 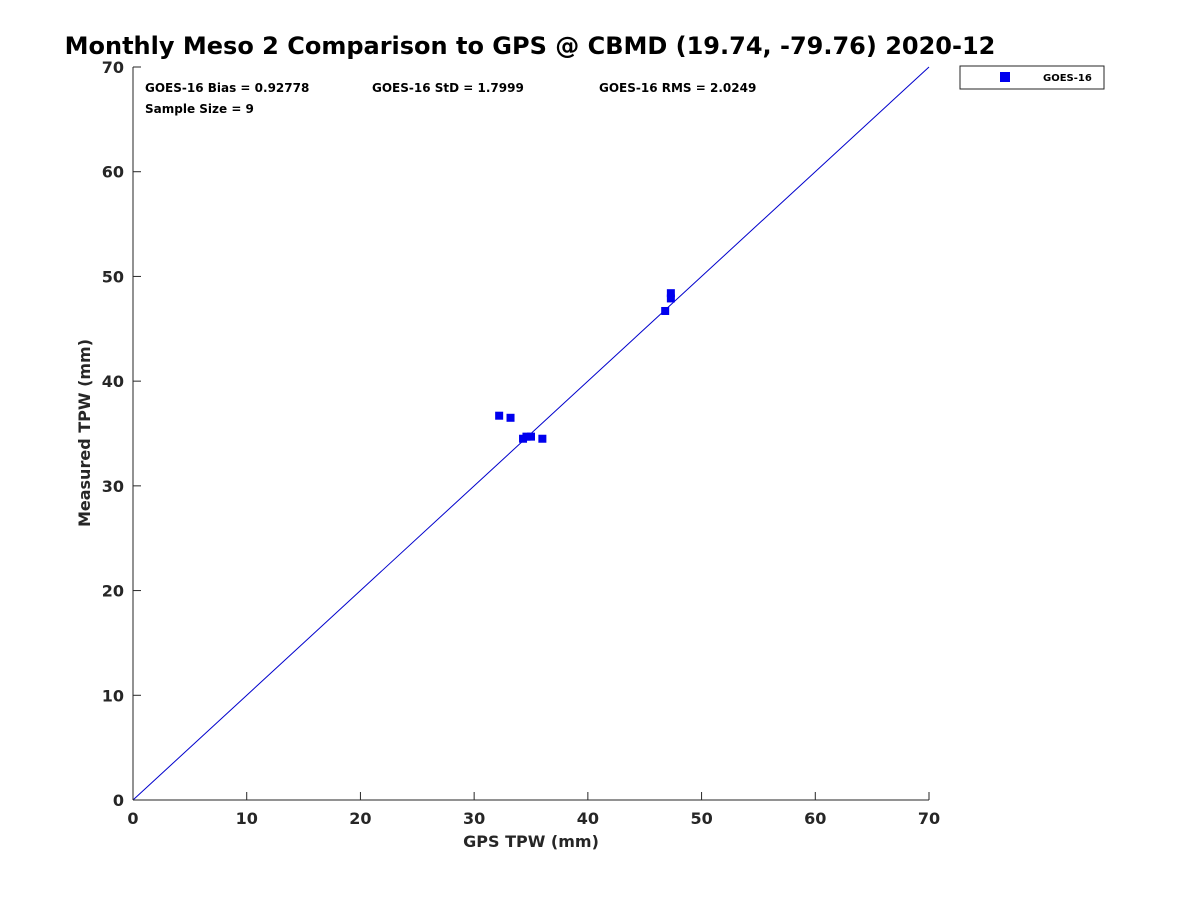 What do you see at coordinates (929, 818) in the screenshot?
I see `x-tick-label: 70` at bounding box center [929, 818].